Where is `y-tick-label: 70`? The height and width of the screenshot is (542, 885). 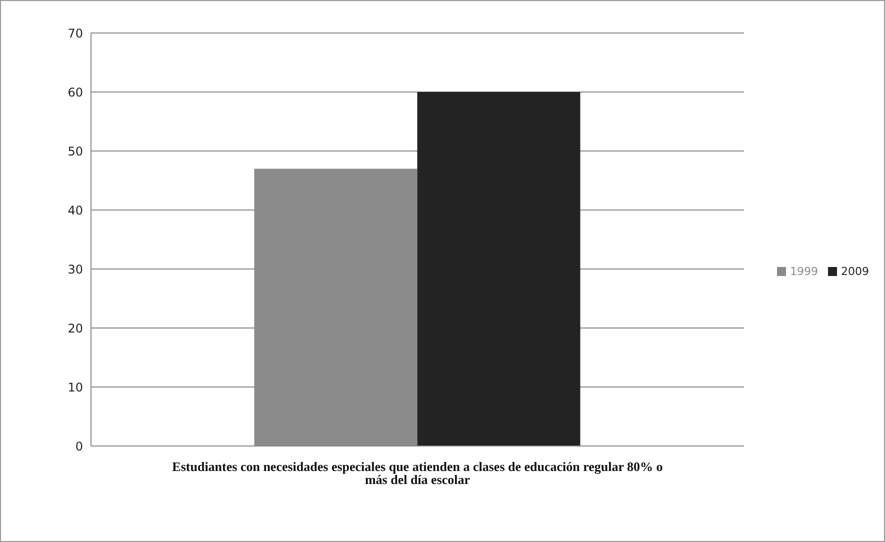
y-tick-label: 70 is located at coordinates (75, 33).